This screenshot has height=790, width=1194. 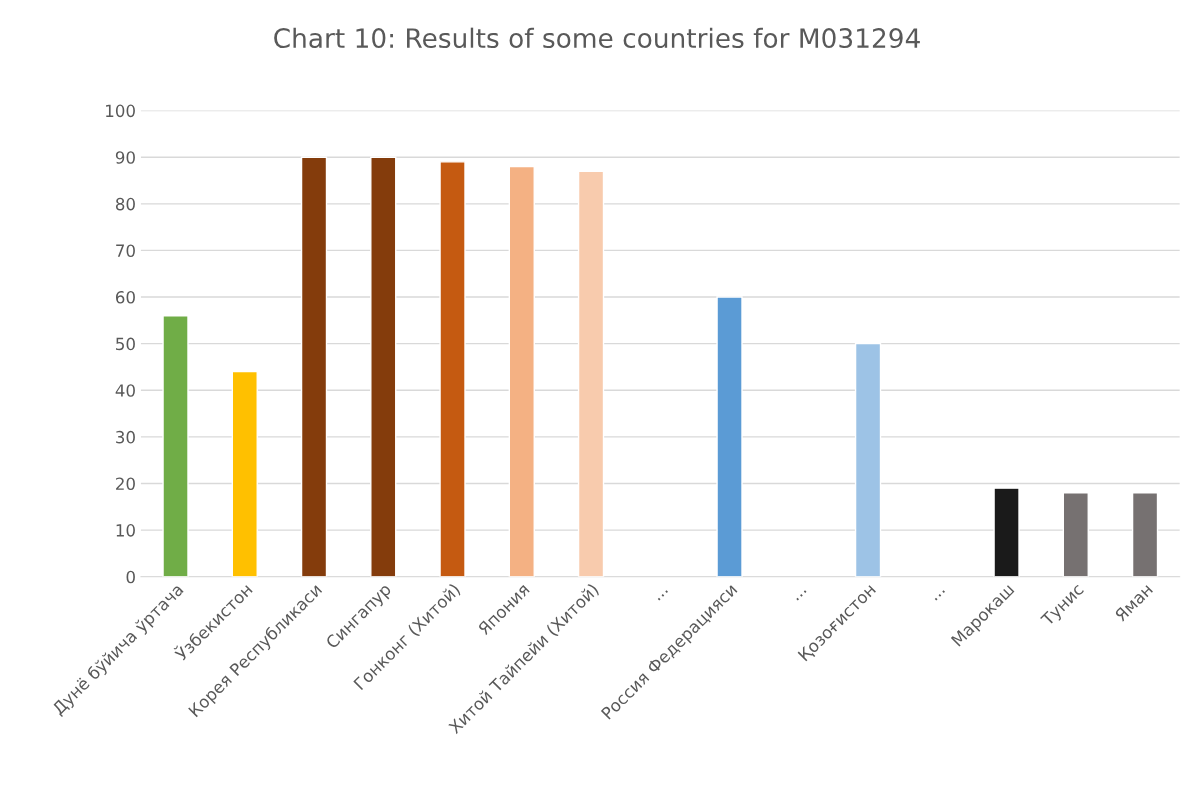 What do you see at coordinates (125, 157) in the screenshot?
I see `y-tick-label: 90` at bounding box center [125, 157].